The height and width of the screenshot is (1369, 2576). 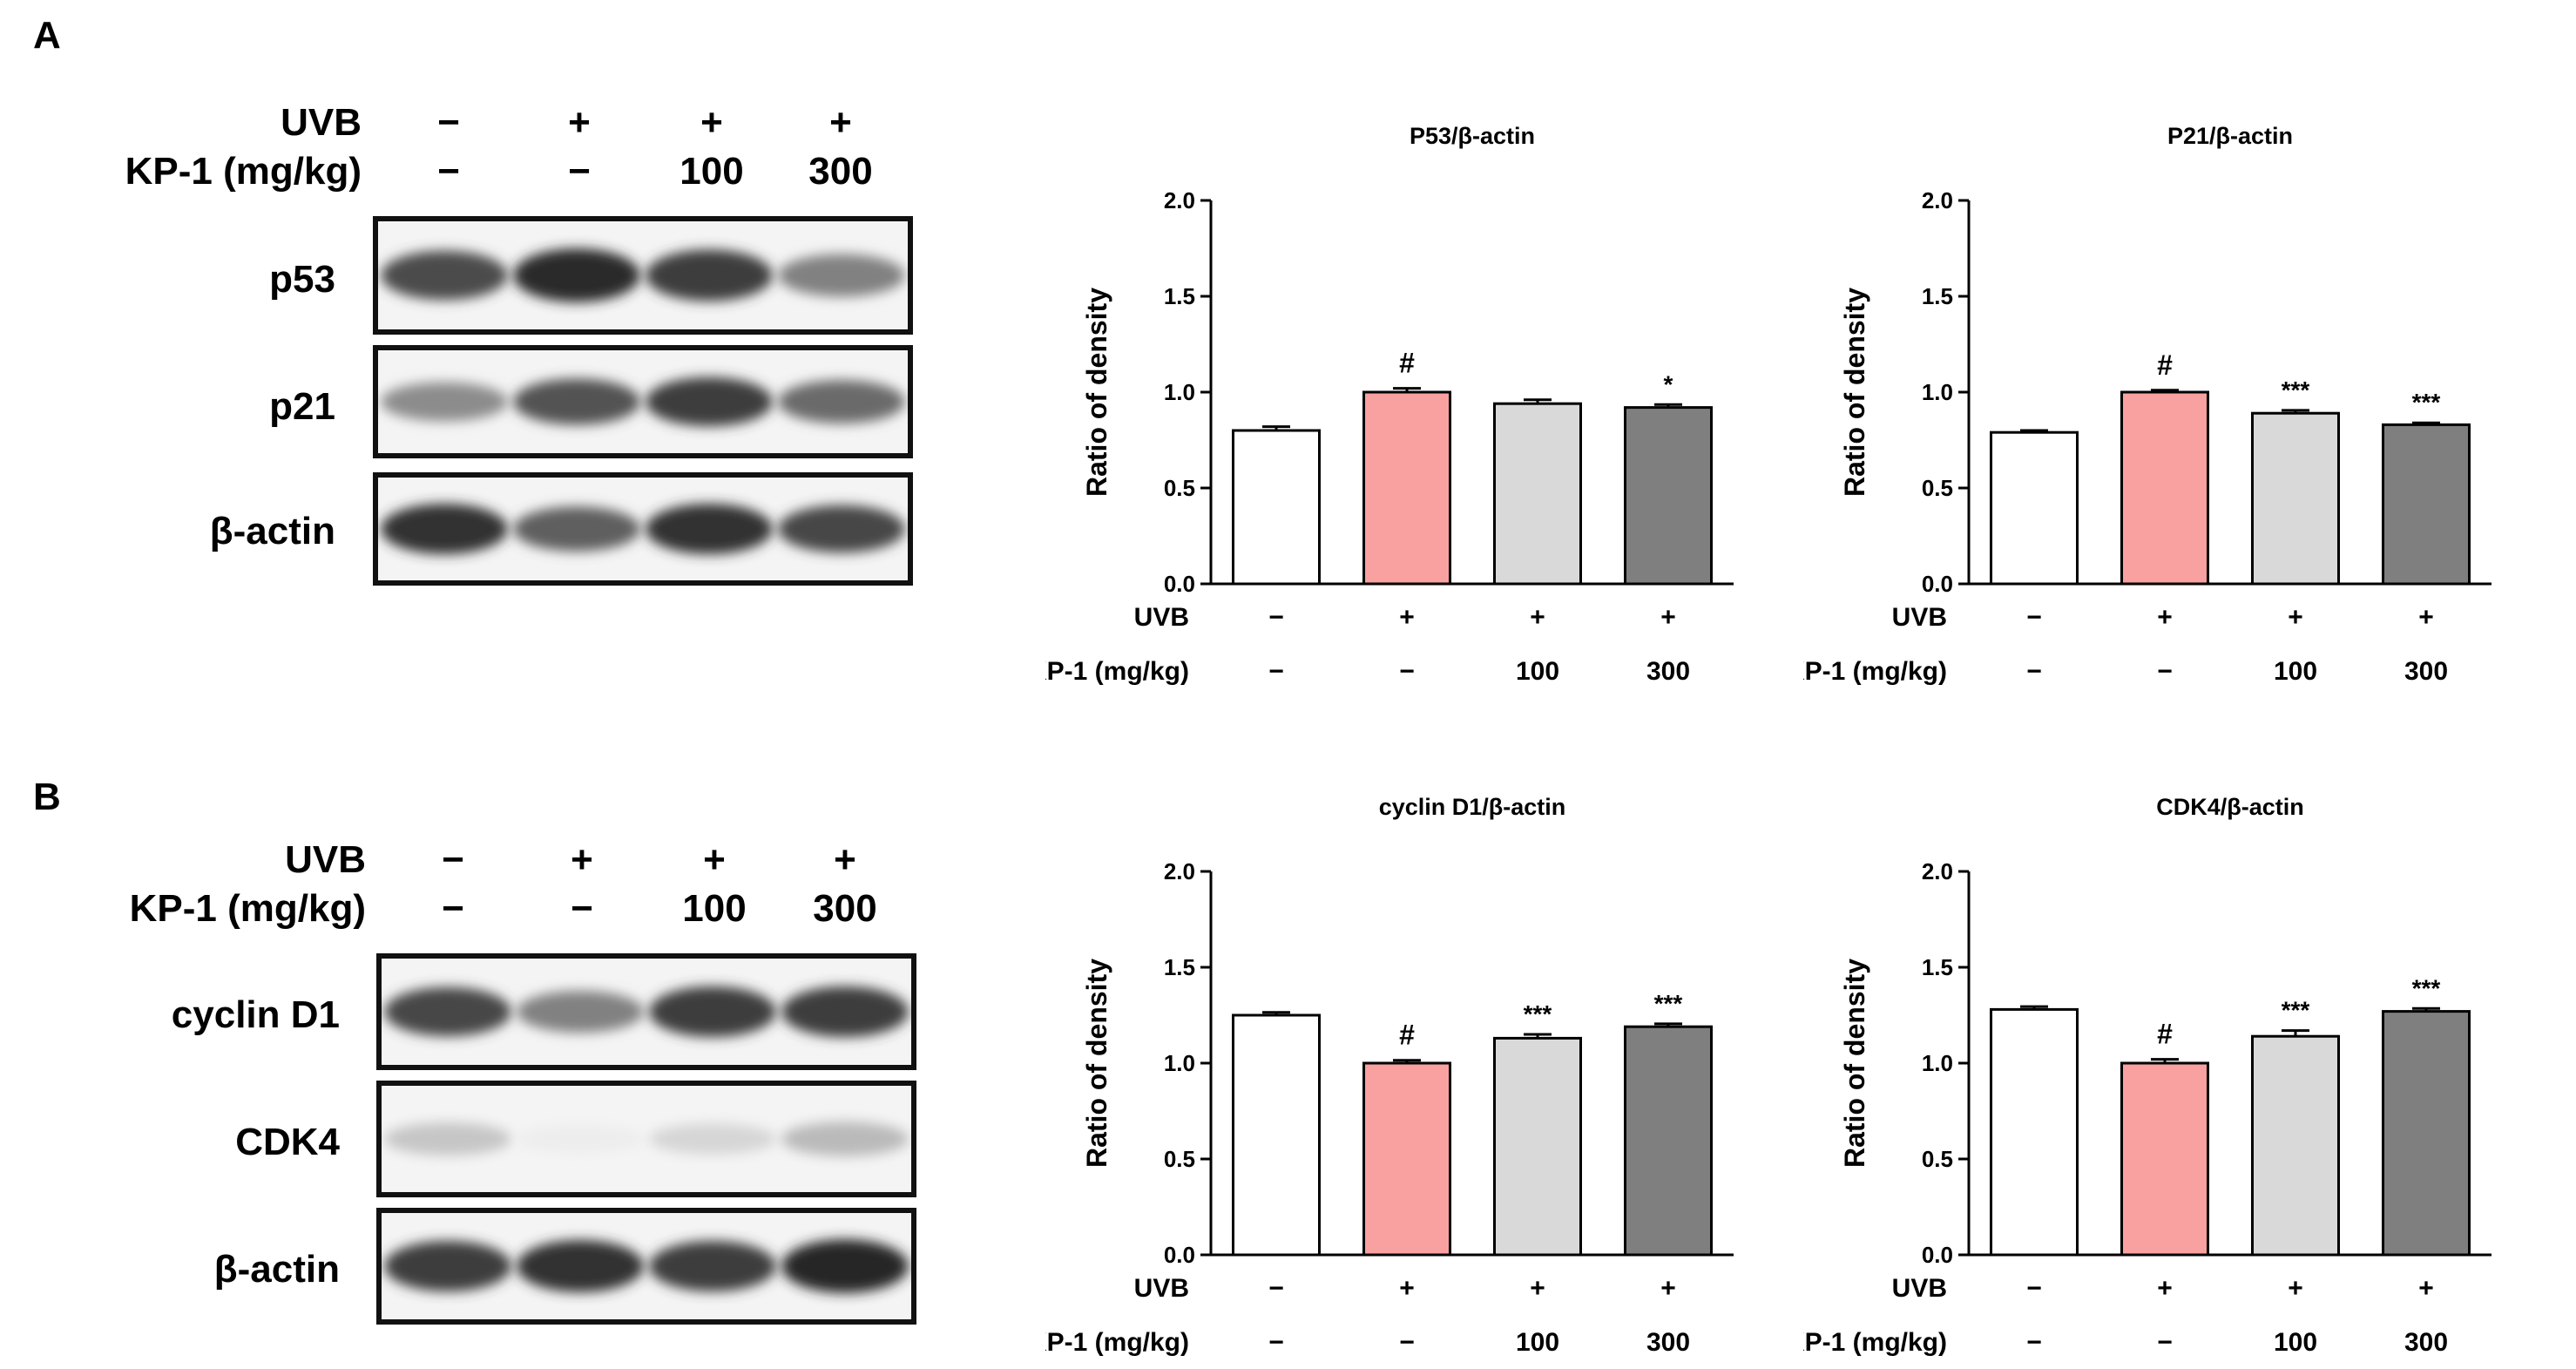 I want to click on western-blot-cyclin-d1, so click(x=646, y=1011).